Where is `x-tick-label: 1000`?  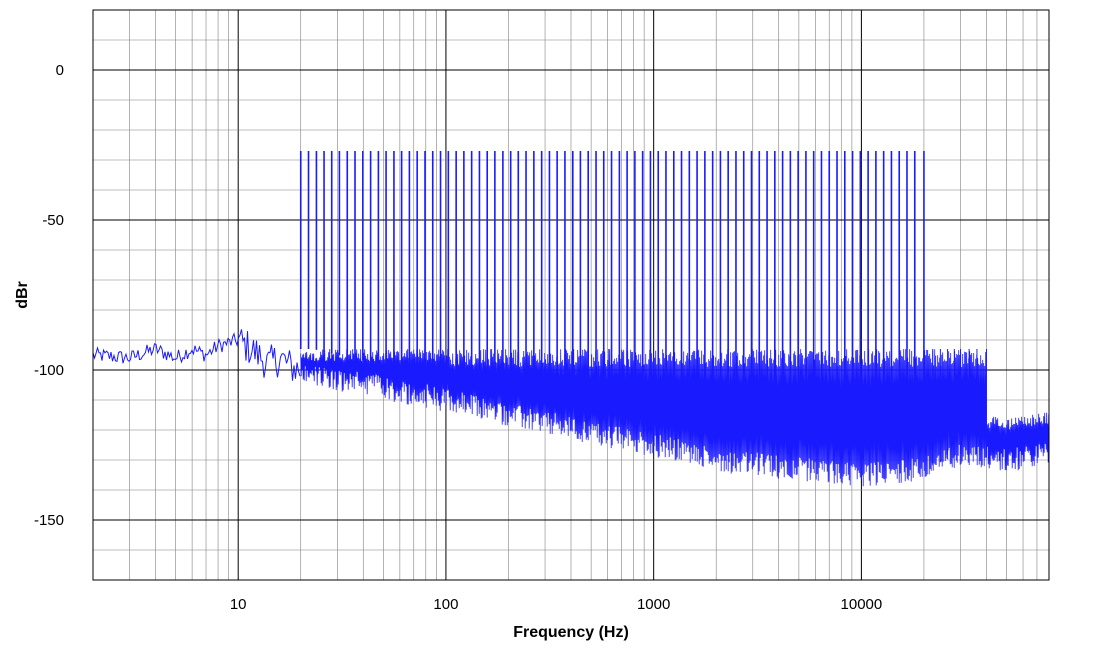
x-tick-label: 1000 is located at coordinates (653, 604).